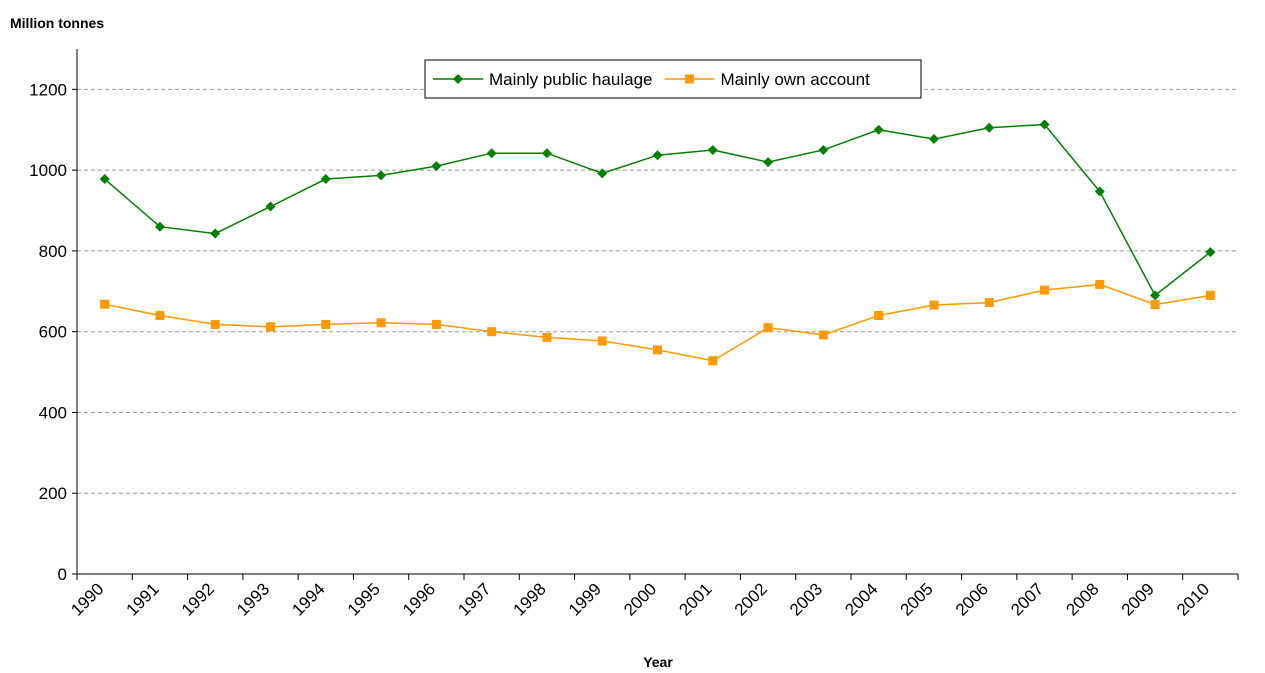 The image size is (1265, 673). I want to click on y-tick-label: 600, so click(53, 332).